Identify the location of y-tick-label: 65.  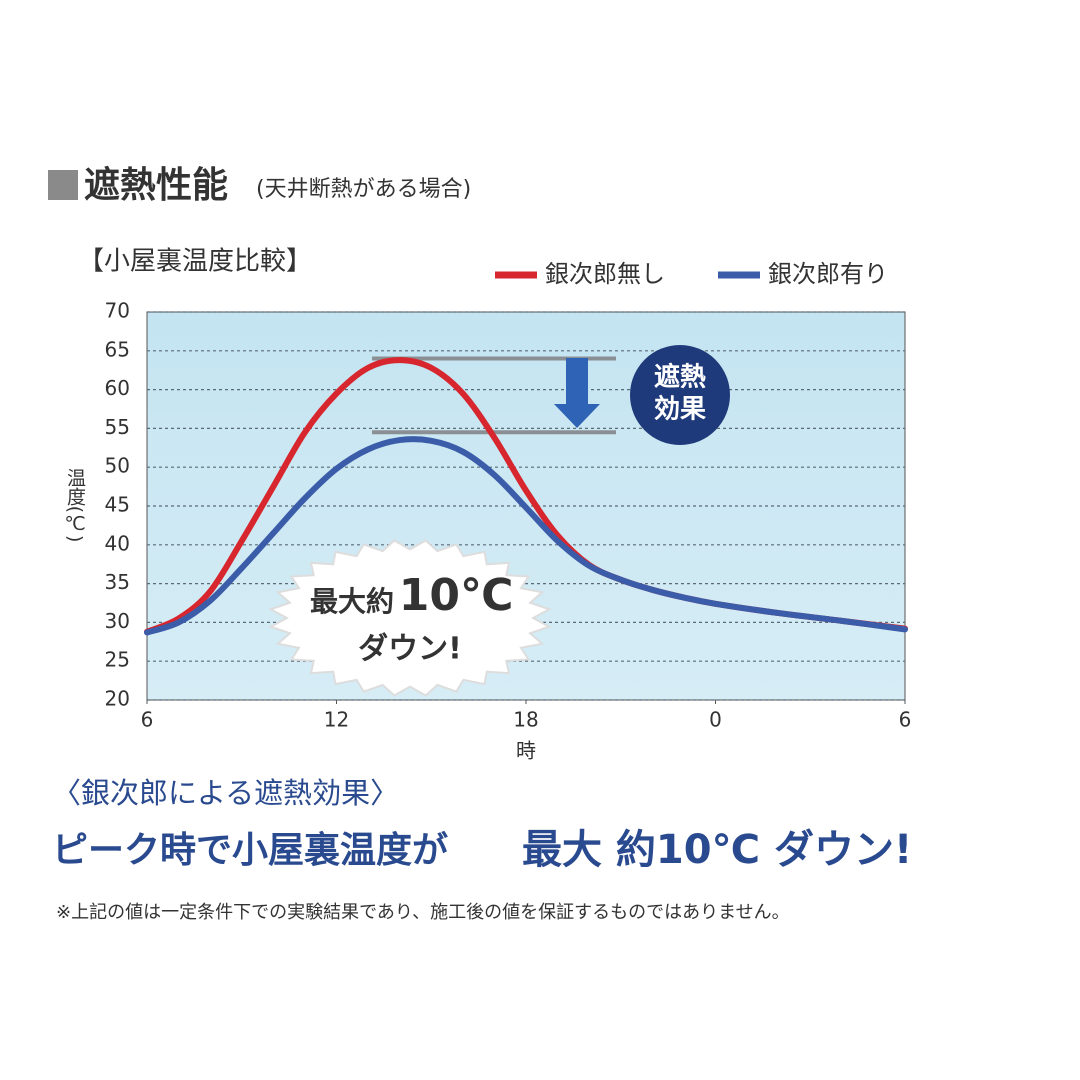
(117, 349).